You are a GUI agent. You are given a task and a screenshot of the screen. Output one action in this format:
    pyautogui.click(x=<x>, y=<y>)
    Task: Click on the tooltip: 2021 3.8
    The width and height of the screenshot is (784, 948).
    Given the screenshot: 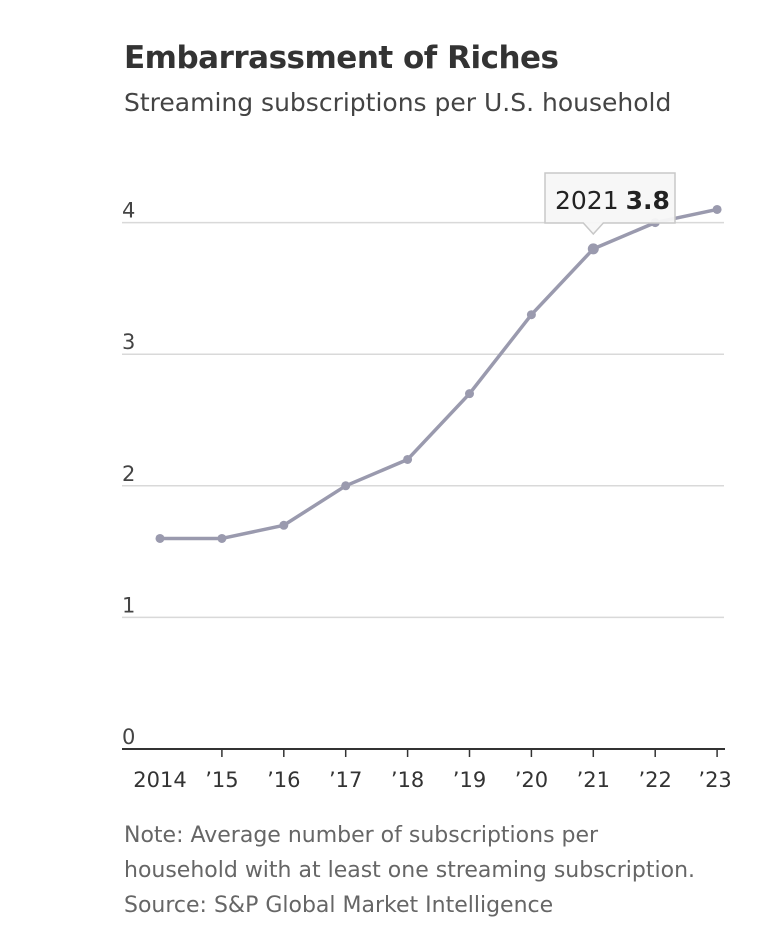 What is the action you would take?
    pyautogui.click(x=610, y=204)
    